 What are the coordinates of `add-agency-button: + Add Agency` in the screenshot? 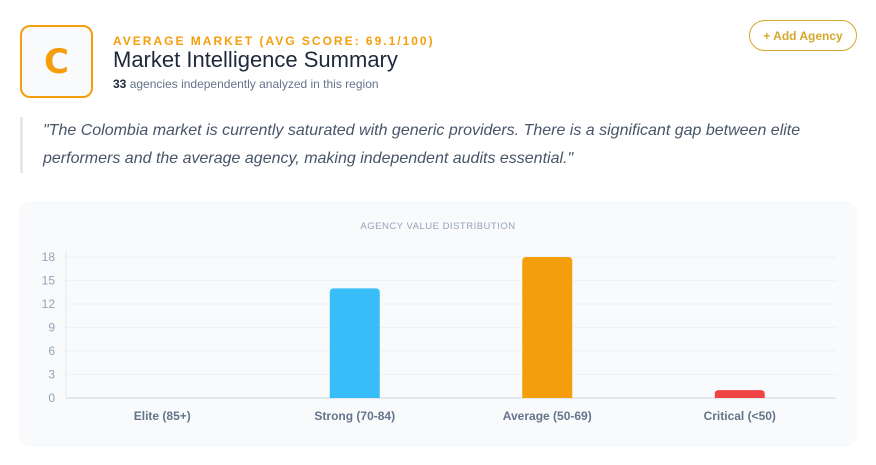 It's located at (803, 35).